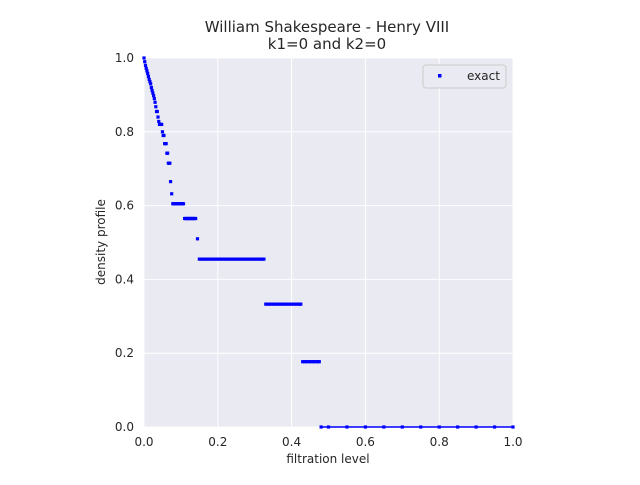 Image resolution: width=640 pixels, height=485 pixels. I want to click on chart-title: William Shakespeare - Henry VIII, so click(327, 27).